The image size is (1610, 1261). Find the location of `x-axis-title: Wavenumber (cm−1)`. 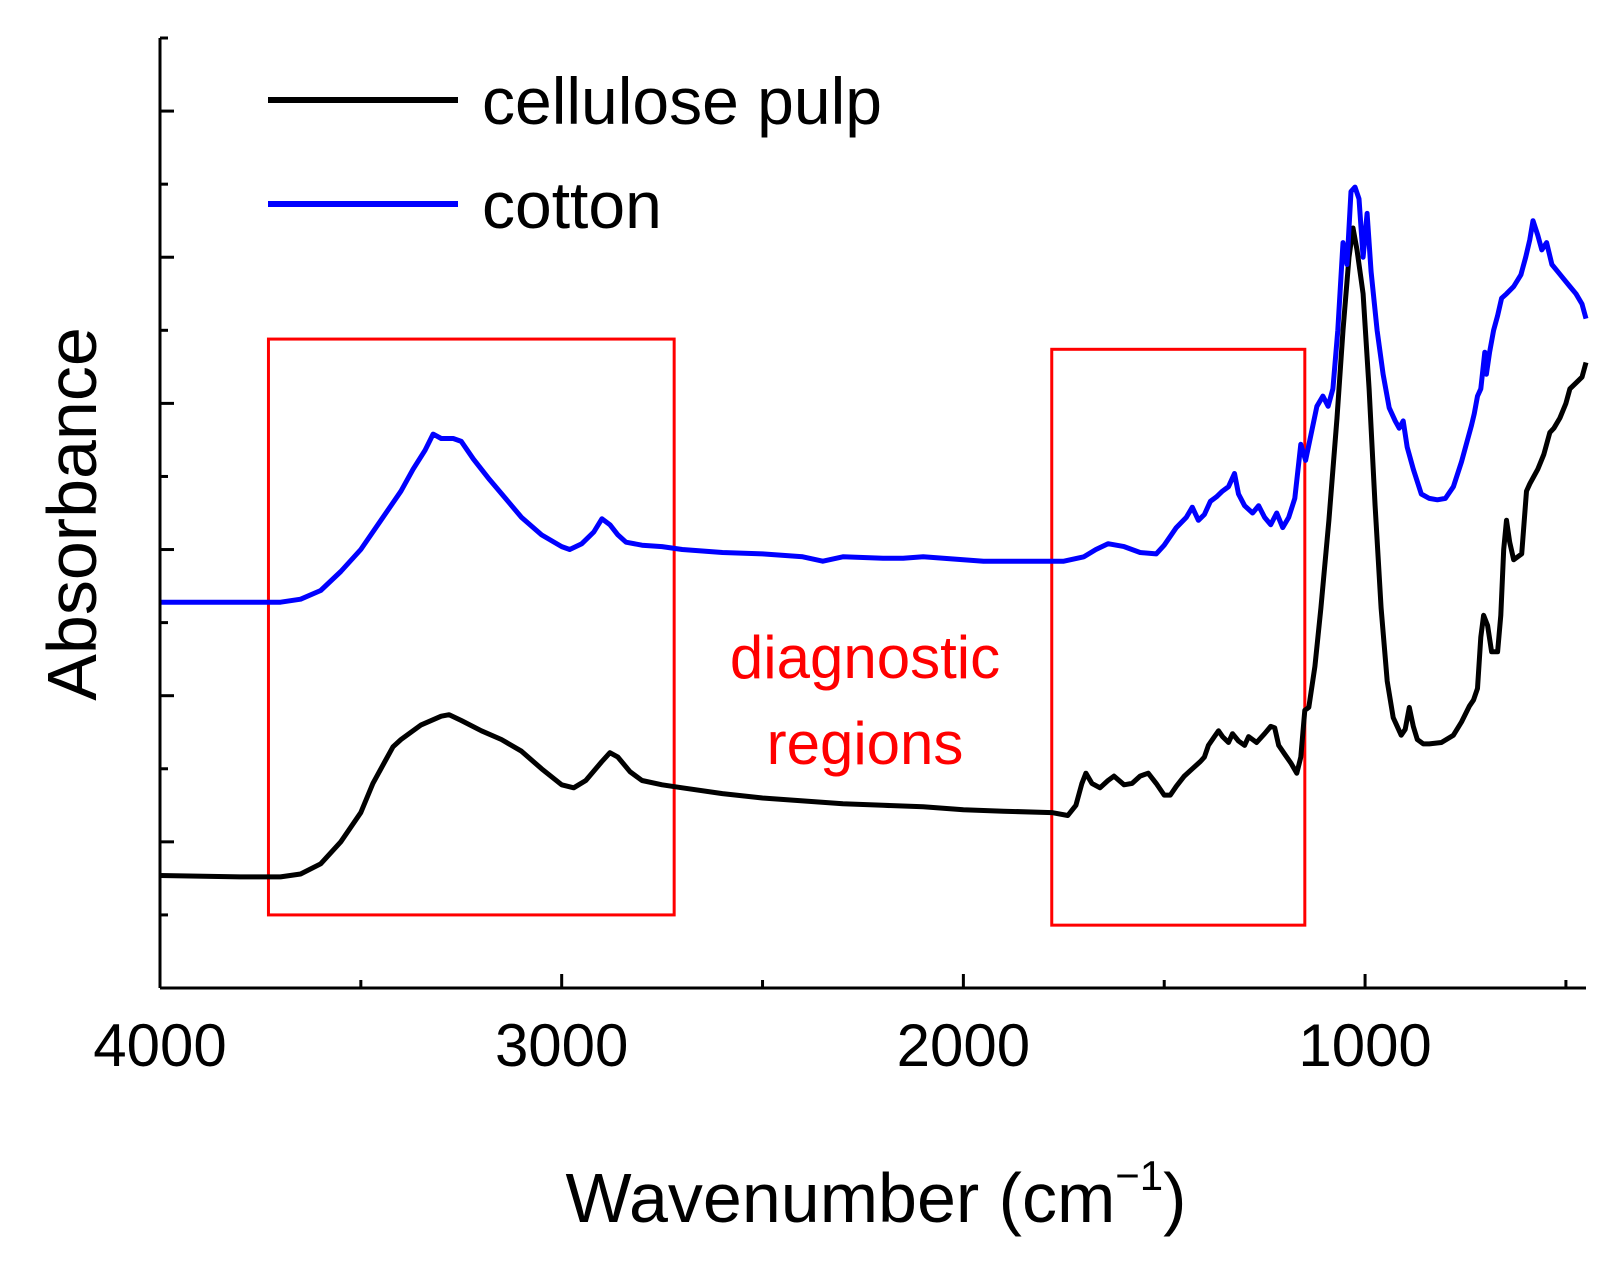

x-axis-title: Wavenumber (cm−1) is located at coordinates (876, 1194).